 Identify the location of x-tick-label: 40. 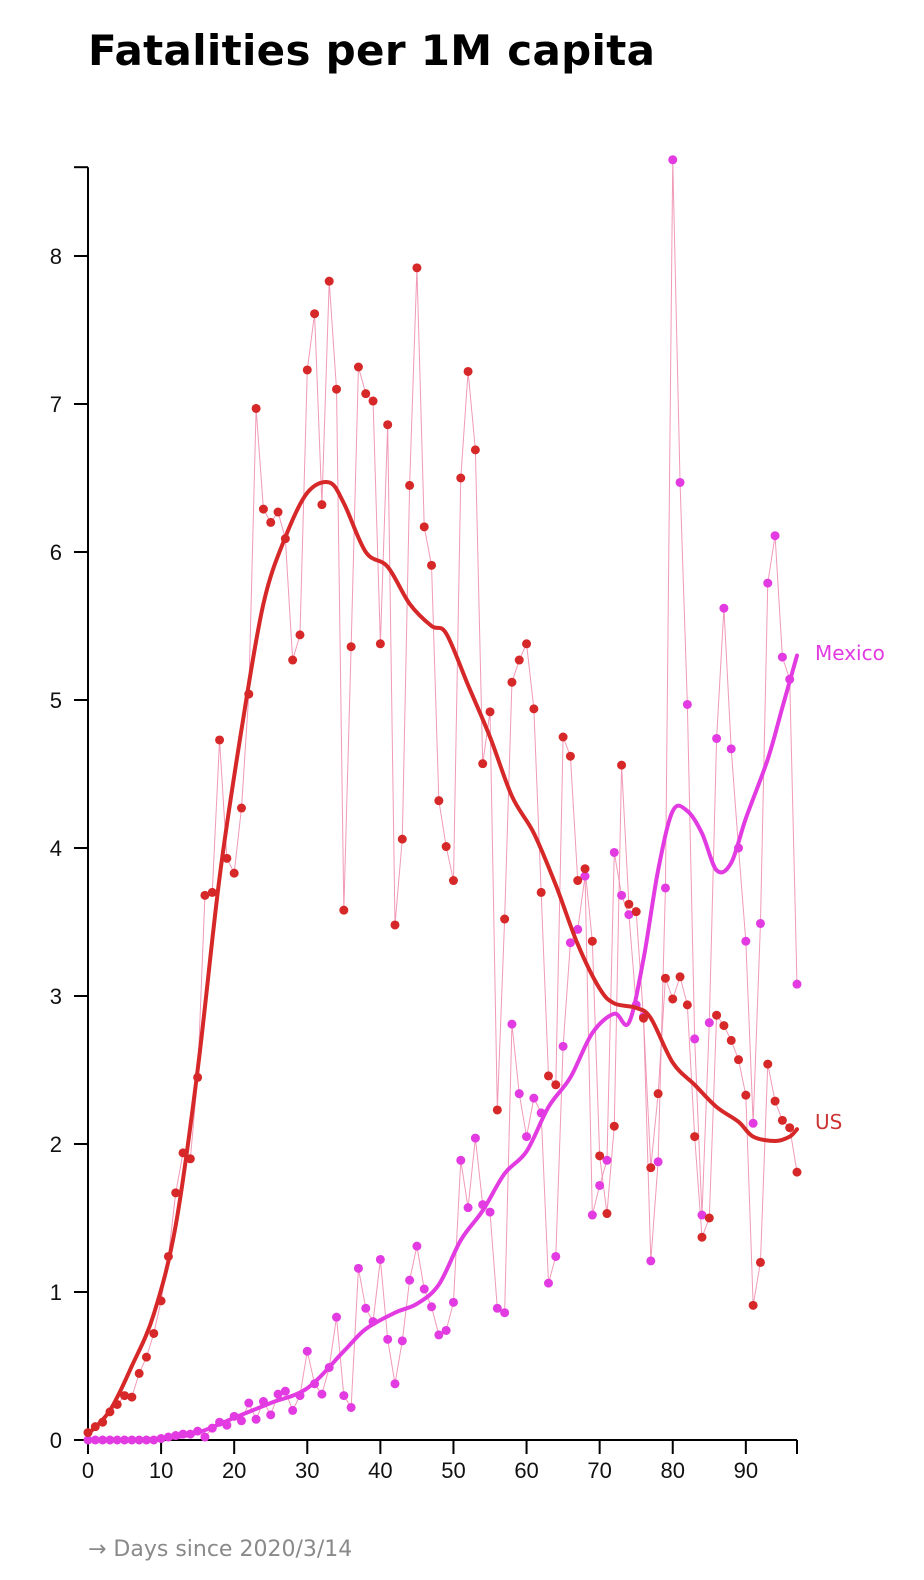
(380, 1470).